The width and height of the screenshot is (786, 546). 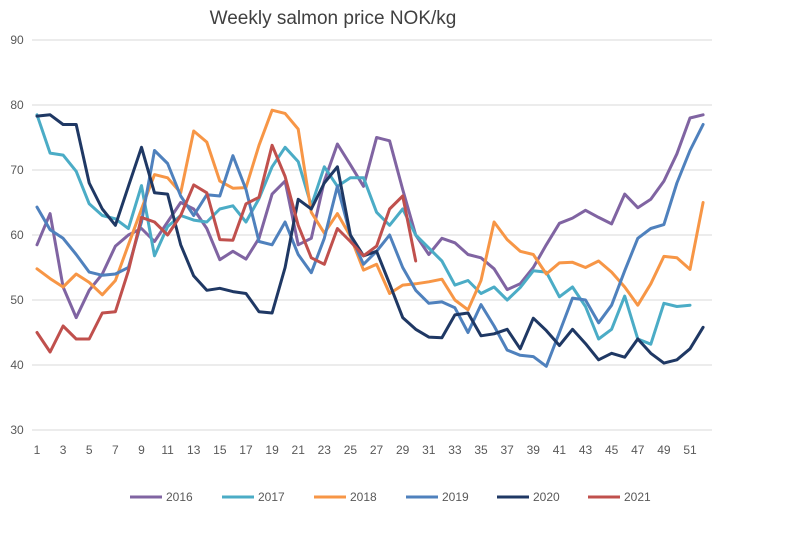 I want to click on x-tick-label: 5, so click(x=89, y=450).